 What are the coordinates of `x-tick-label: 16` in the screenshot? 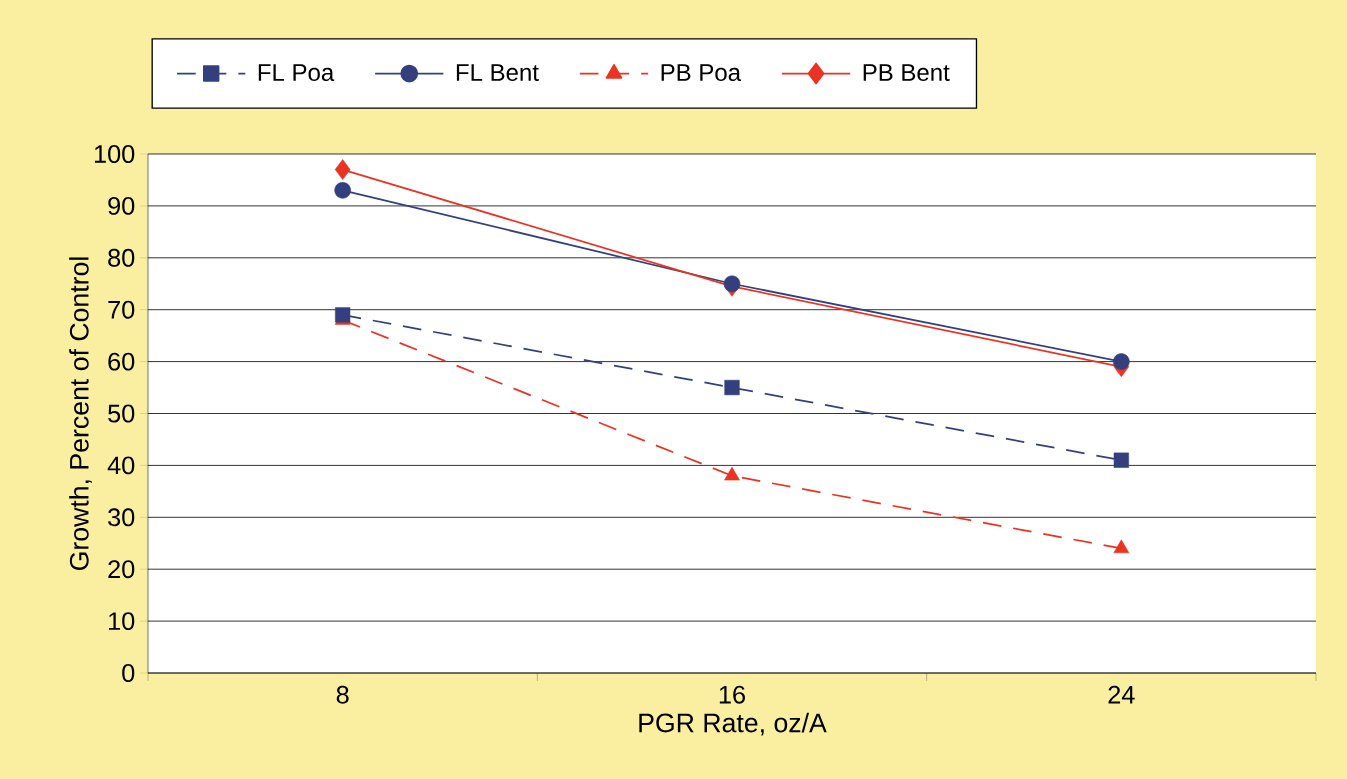 It's located at (732, 694).